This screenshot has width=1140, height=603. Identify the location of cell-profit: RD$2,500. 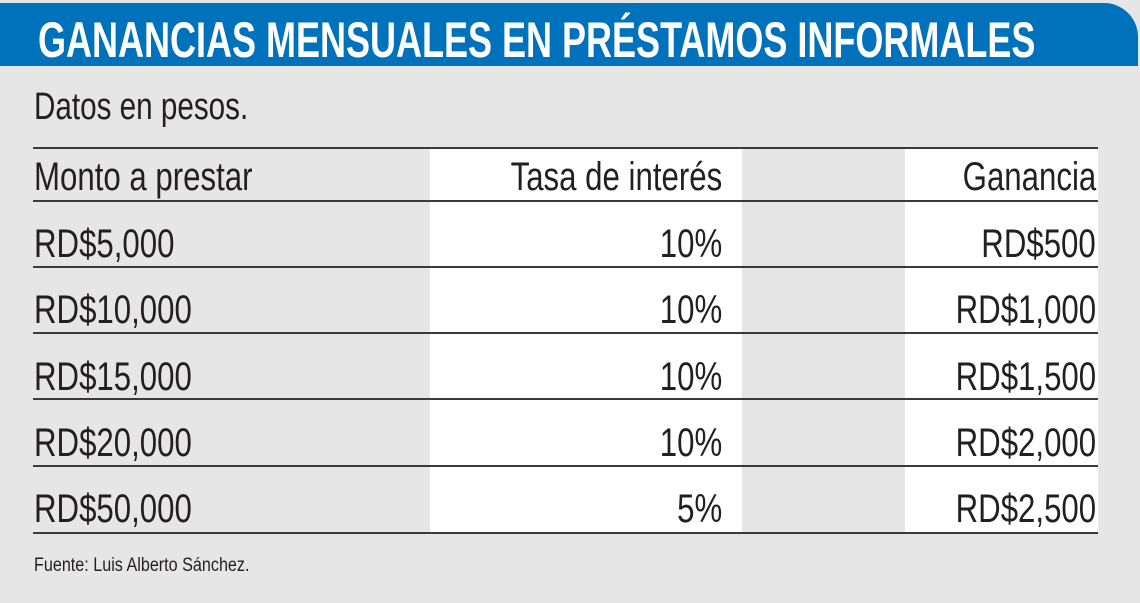
(1025, 509).